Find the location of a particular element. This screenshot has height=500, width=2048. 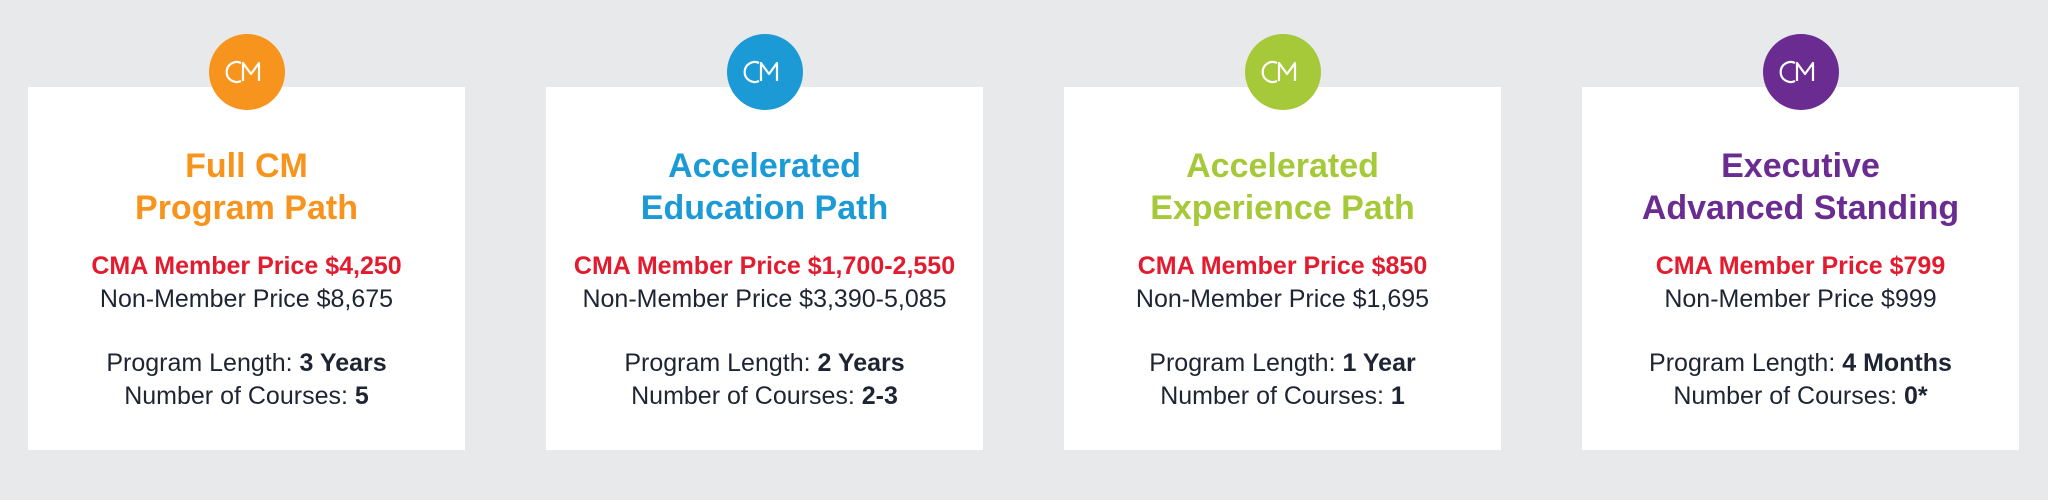

non-member-price: Non-Member Price $999 is located at coordinates (1800, 299).